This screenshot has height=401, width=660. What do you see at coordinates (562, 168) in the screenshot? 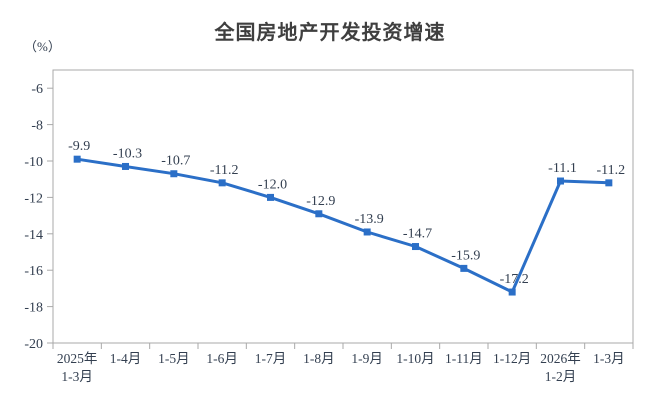
I see `data-point-label: -11.1` at bounding box center [562, 168].